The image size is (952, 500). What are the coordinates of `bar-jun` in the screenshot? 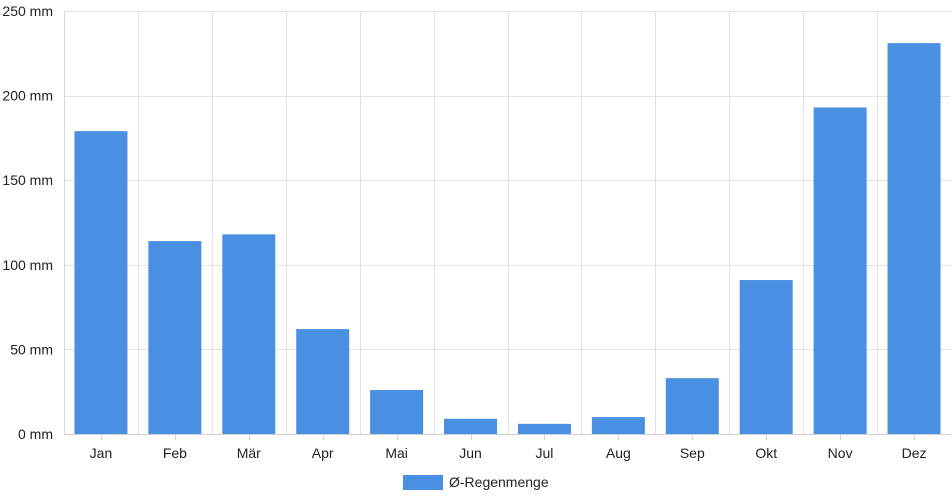 It's located at (471, 426).